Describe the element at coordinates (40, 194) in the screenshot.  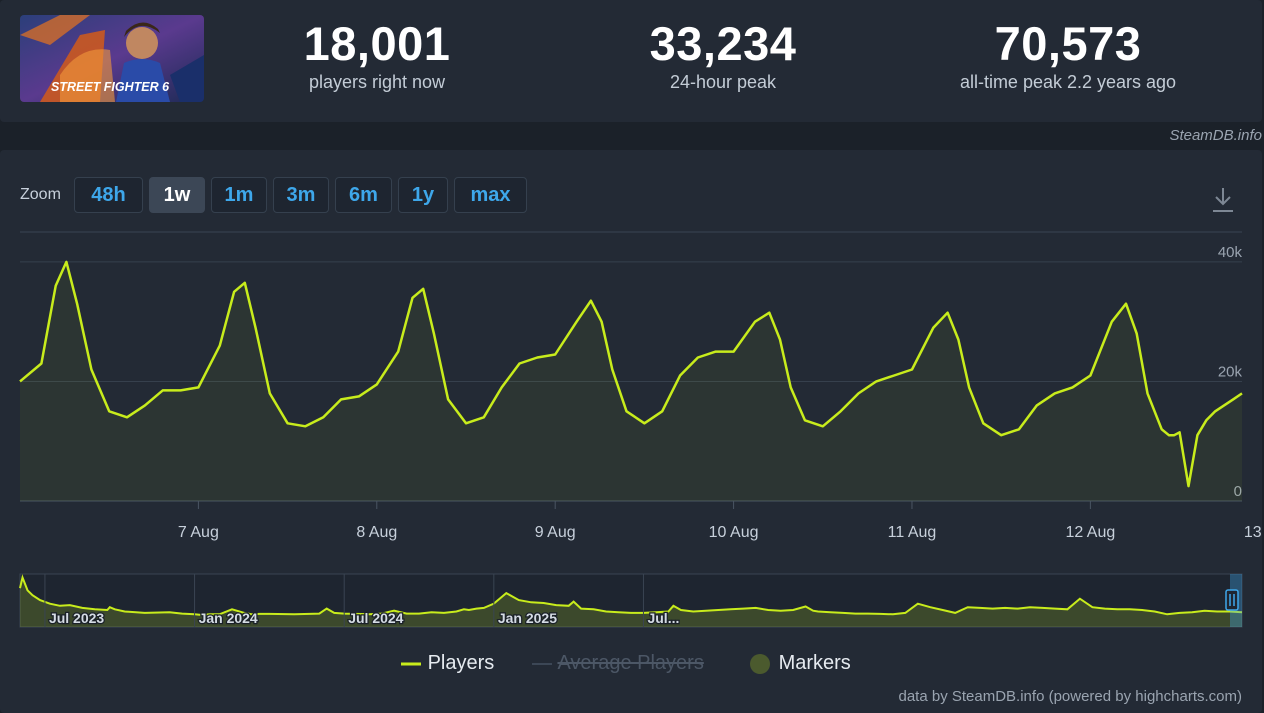
I see `zoom-label: Zoom` at that location.